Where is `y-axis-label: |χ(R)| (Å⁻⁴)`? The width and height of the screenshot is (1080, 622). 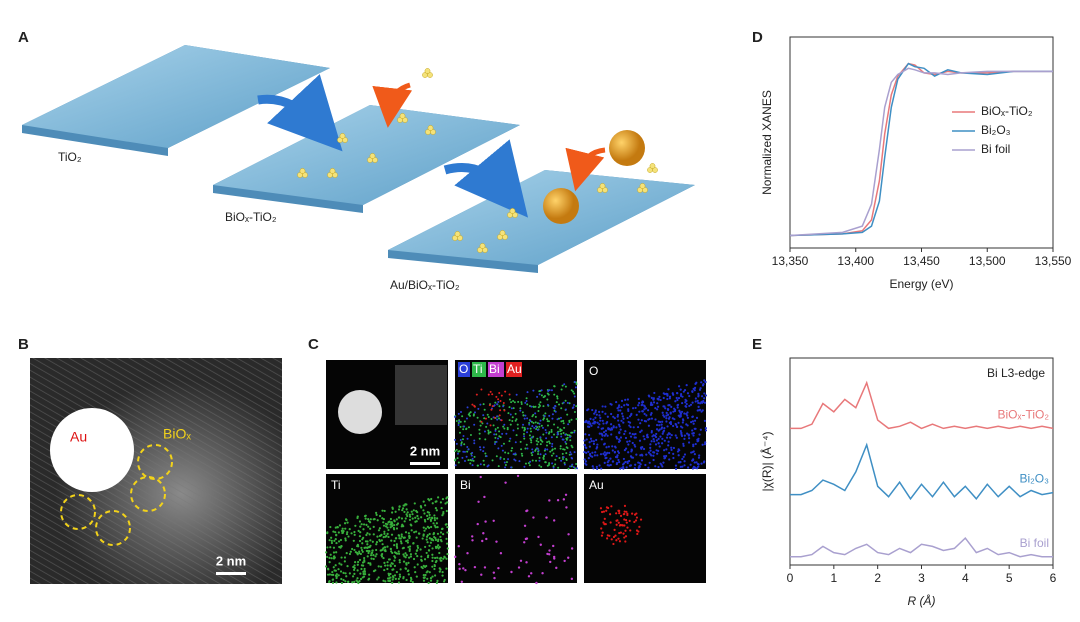 y-axis-label: |χ(R)| (Å⁻⁴) is located at coordinates (766, 461).